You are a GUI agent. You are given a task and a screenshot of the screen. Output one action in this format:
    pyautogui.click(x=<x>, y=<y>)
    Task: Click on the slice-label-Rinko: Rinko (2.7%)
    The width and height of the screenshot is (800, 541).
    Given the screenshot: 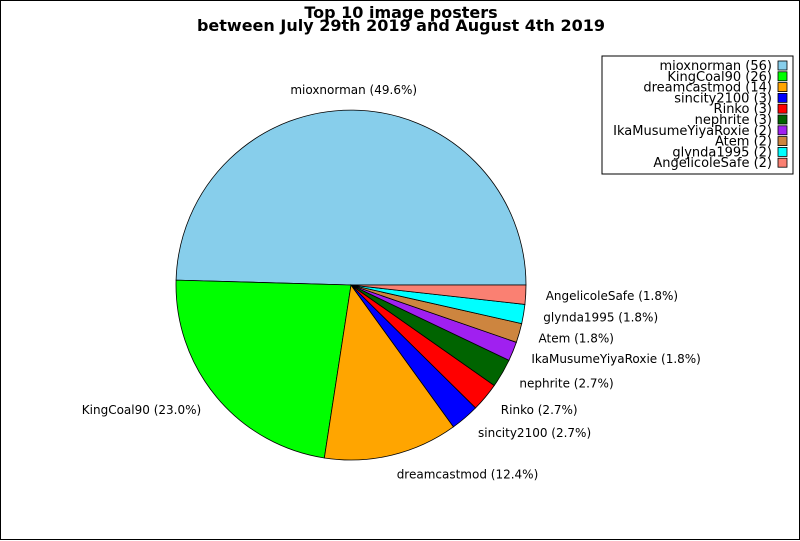 What is the action you would take?
    pyautogui.click(x=539, y=410)
    